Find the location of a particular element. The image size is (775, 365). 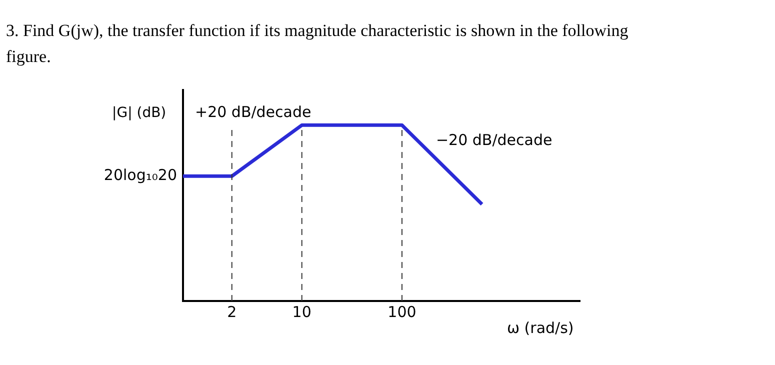

x-axis-title: ω (rad/s) is located at coordinates (540, 327).